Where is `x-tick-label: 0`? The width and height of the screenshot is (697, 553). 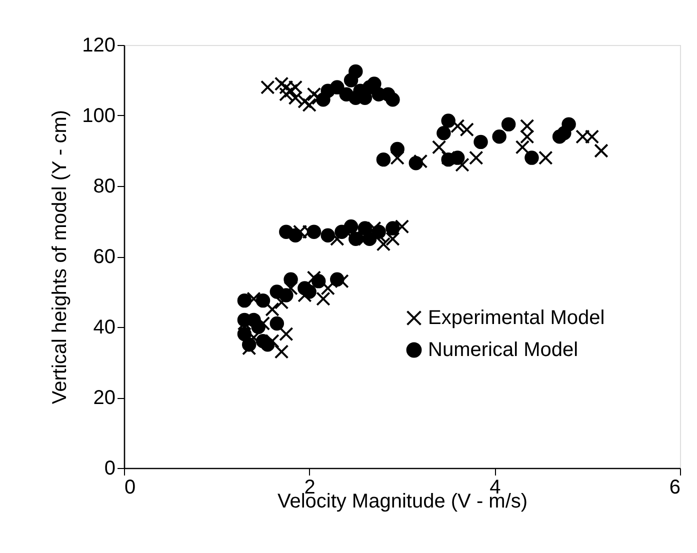 x-tick-label: 0 is located at coordinates (130, 487).